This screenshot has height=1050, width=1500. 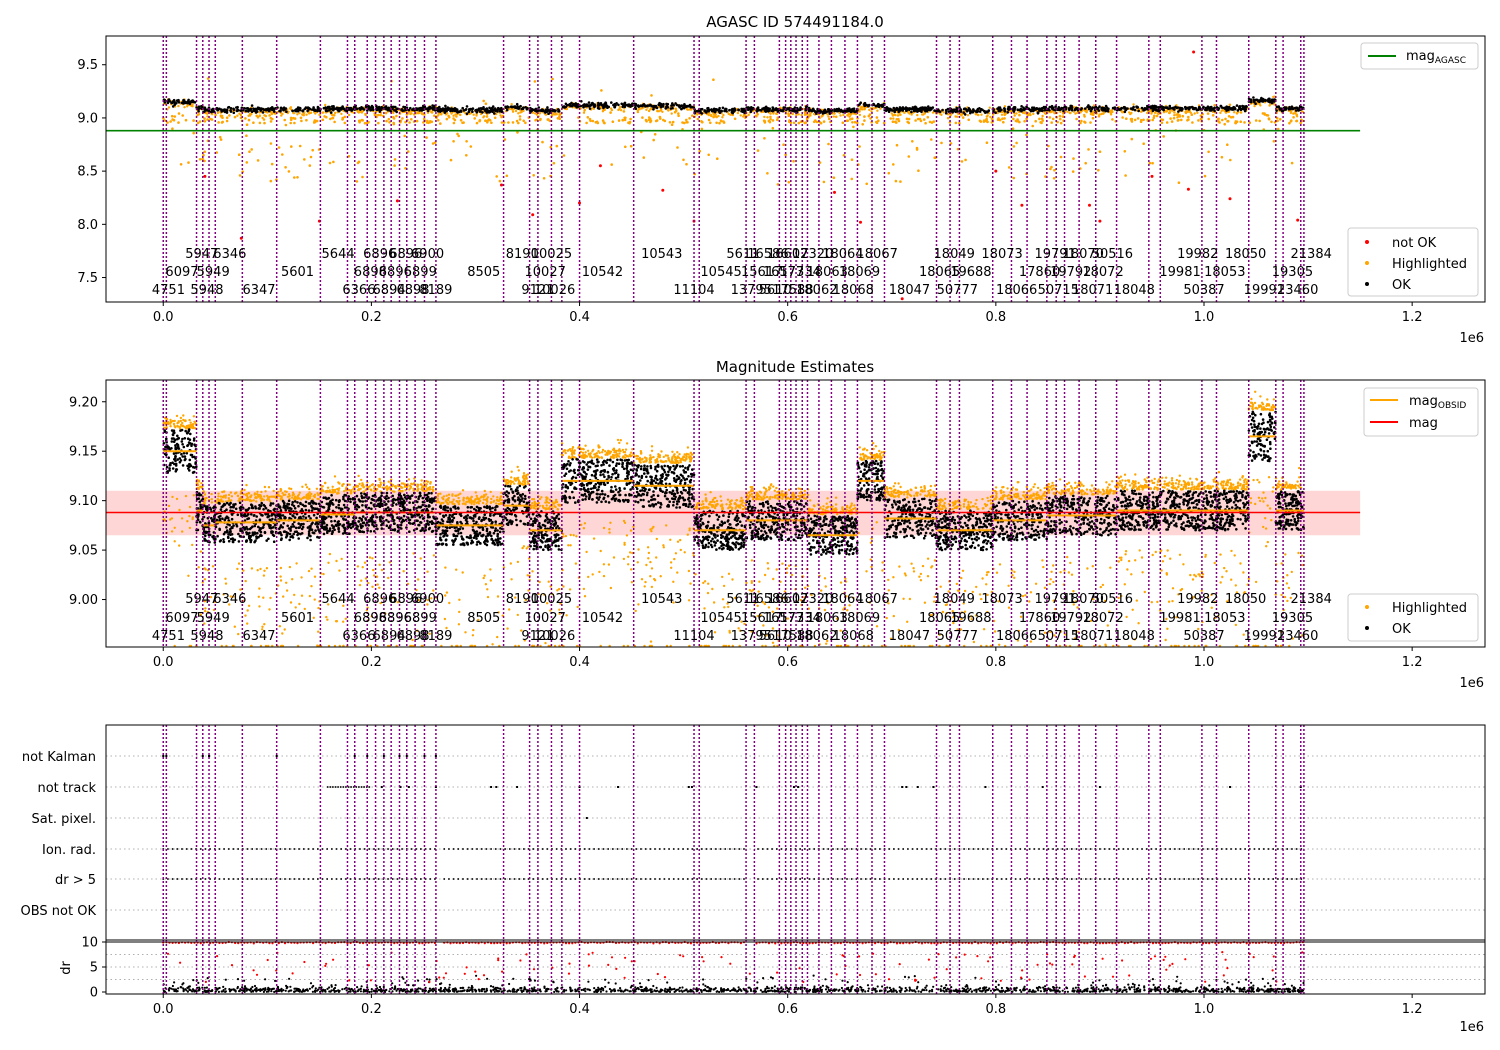 I want to click on agasc-obs-label: 6097, so click(x=181, y=272).